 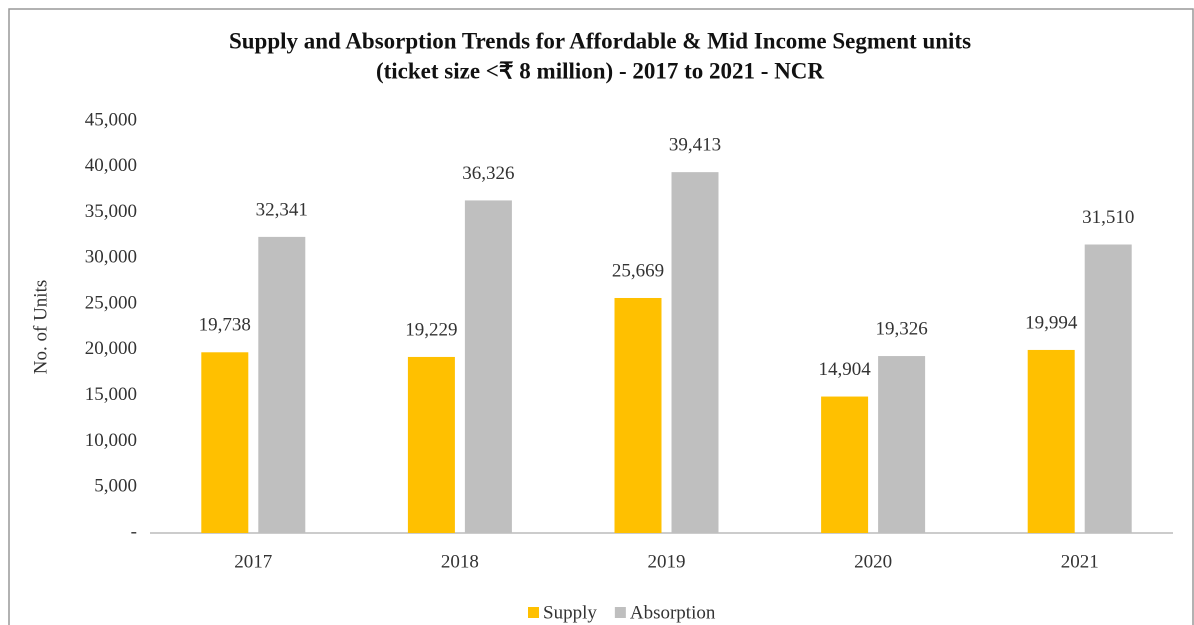 What do you see at coordinates (111, 348) in the screenshot?
I see `y-tick-label: 20,000` at bounding box center [111, 348].